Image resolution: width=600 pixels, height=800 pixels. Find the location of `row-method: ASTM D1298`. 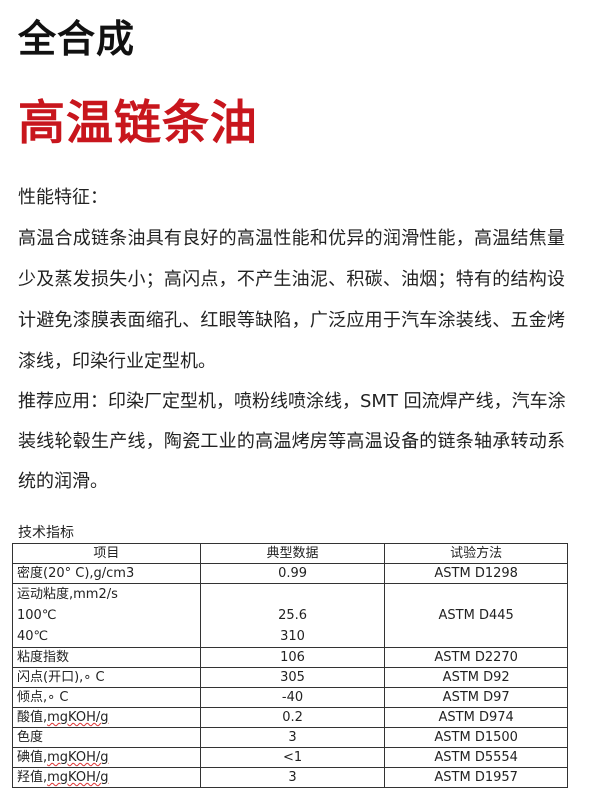

row-method: ASTM D1298 is located at coordinates (476, 573).